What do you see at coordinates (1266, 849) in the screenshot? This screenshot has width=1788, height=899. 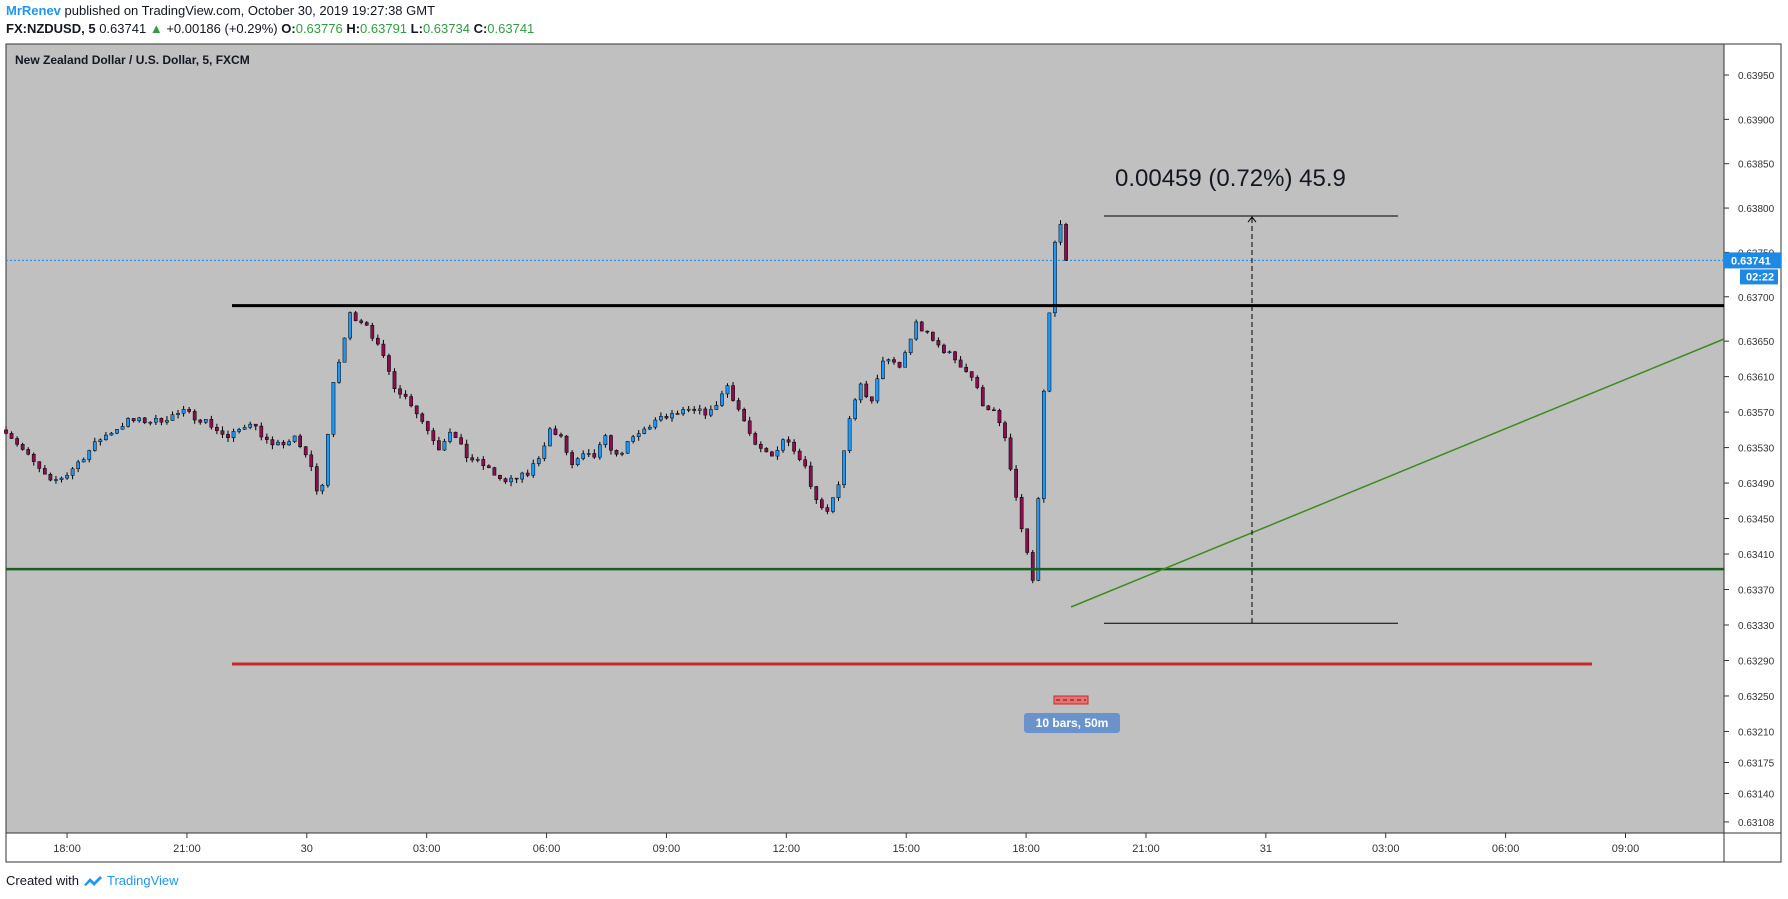 I see `time-tick-label: 31` at bounding box center [1266, 849].